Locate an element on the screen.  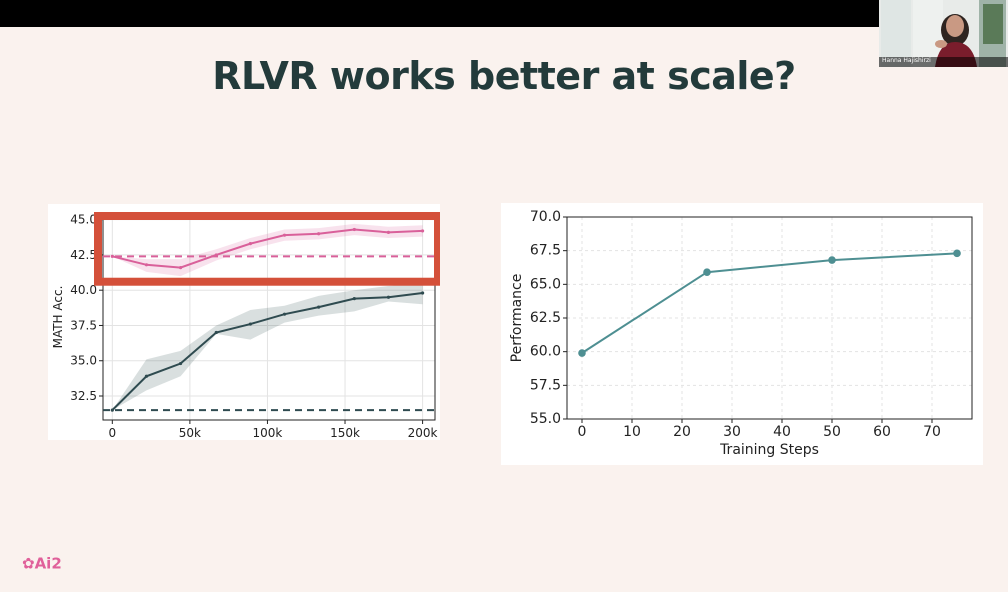
y-tick-label: 45.0 is located at coordinates (83, 220).